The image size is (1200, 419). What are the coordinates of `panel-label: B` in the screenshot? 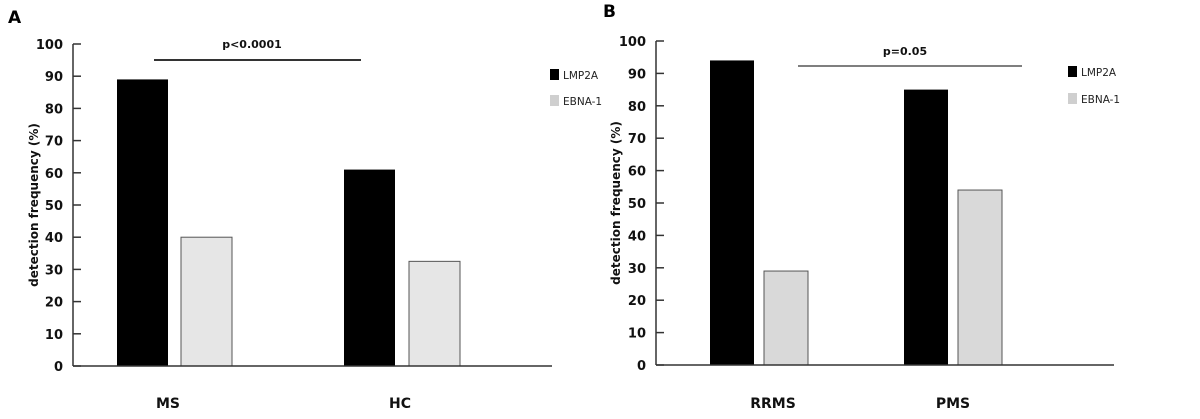 It's located at (609, 12).